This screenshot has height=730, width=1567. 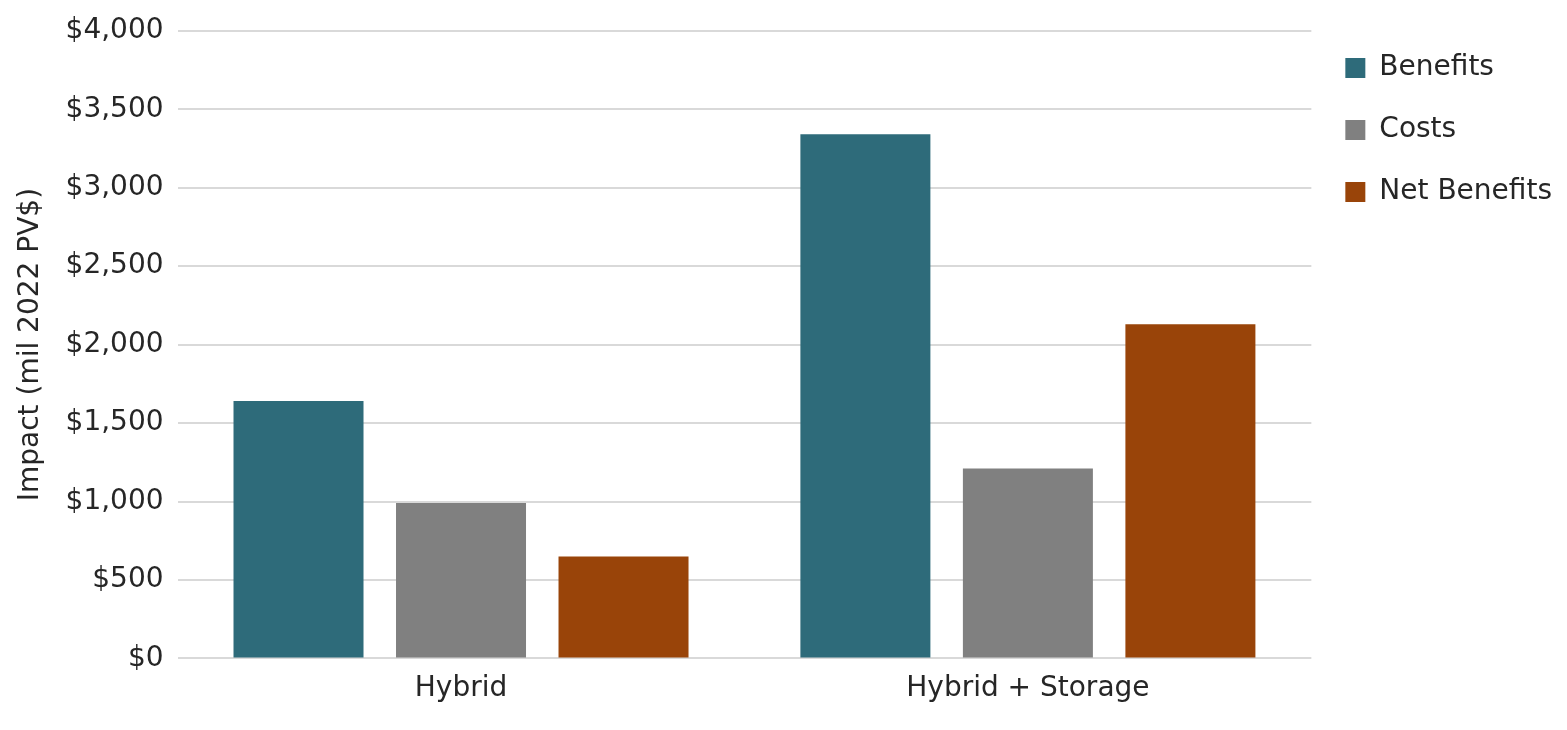 I want to click on legend-label: Net Benefits, so click(x=1466, y=190).